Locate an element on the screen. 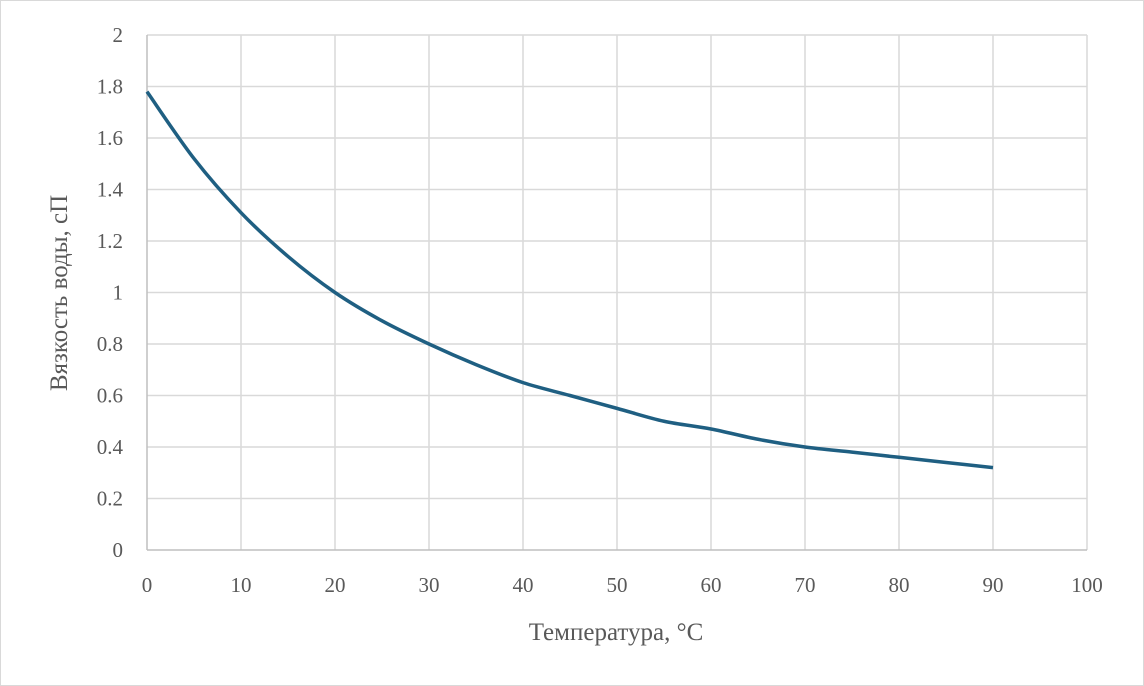 The height and width of the screenshot is (686, 1144). x-tick-label: 80 is located at coordinates (899, 585).